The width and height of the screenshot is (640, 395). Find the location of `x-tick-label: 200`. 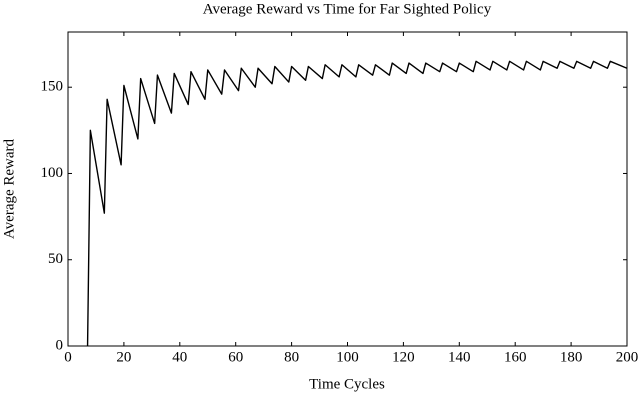

x-tick-label: 200 is located at coordinates (627, 357).